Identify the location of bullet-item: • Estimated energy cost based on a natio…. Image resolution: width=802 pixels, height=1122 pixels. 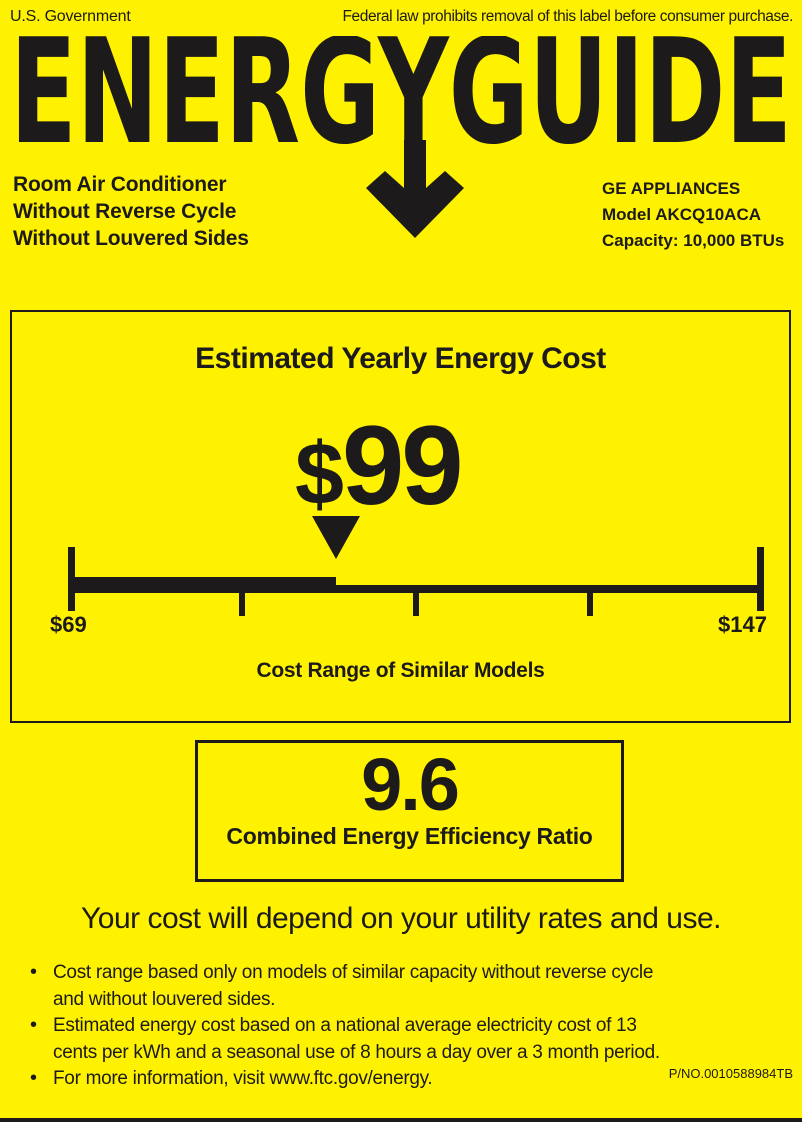
(400, 1039).